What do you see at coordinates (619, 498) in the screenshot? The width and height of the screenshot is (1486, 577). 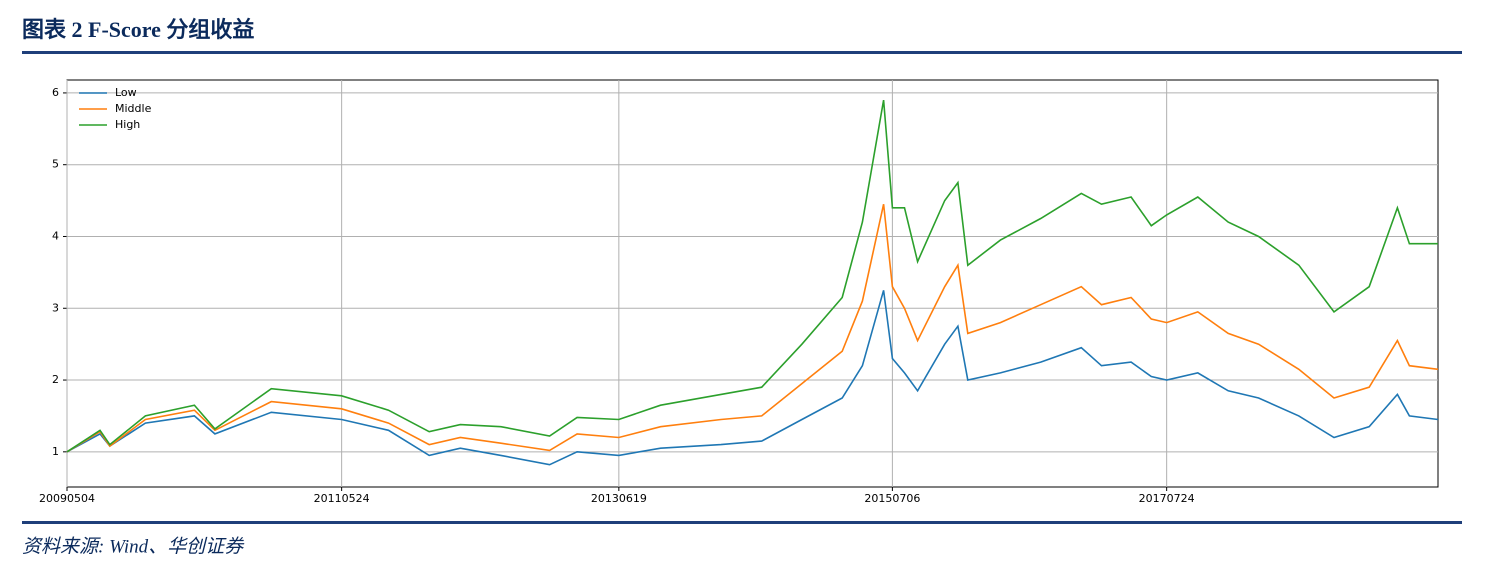 I see `x-tick-label: 20130619` at bounding box center [619, 498].